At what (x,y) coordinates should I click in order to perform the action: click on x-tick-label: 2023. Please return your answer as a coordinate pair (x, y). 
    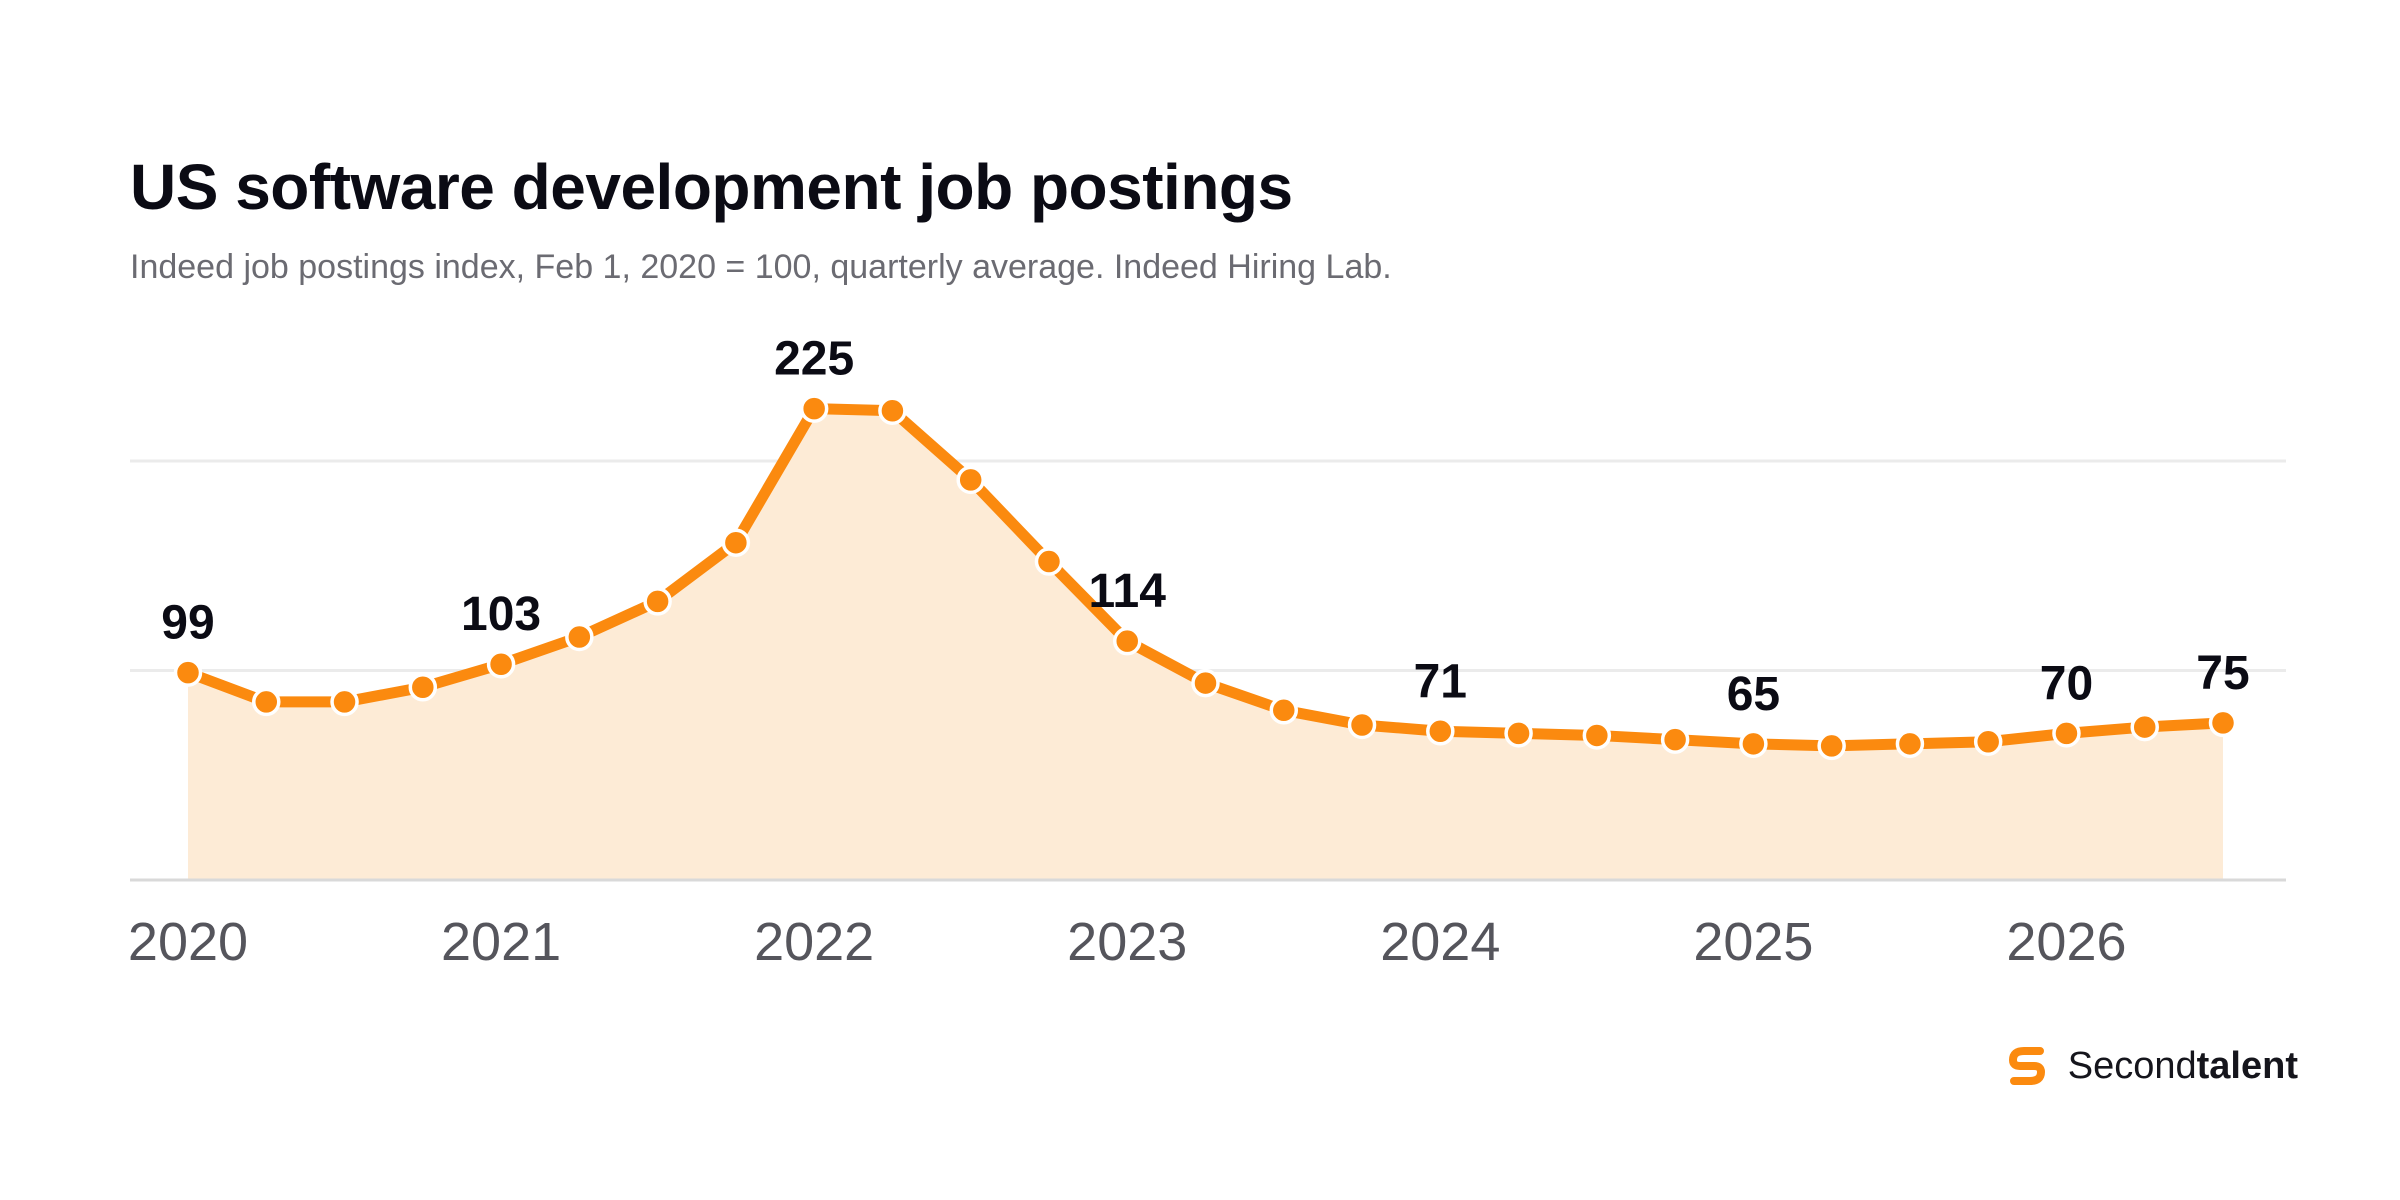
    Looking at the image, I should click on (1127, 942).